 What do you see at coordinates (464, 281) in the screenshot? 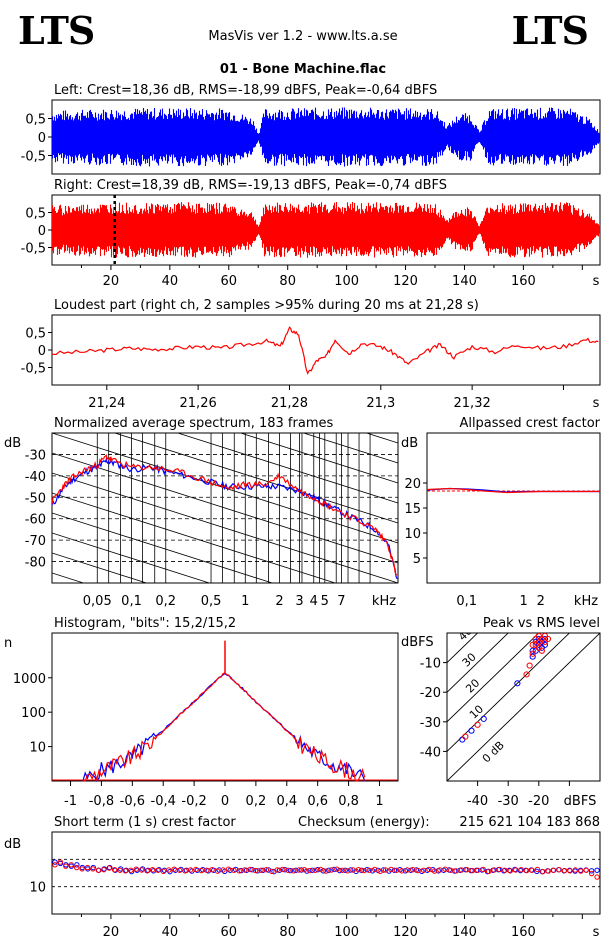
I see `x-tick-label: 140` at bounding box center [464, 281].